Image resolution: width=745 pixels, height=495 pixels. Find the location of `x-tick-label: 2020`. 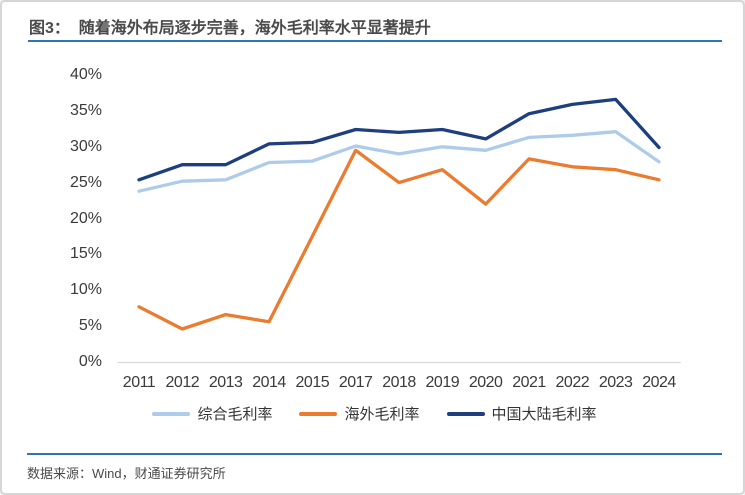

x-tick-label: 2020 is located at coordinates (485, 382).